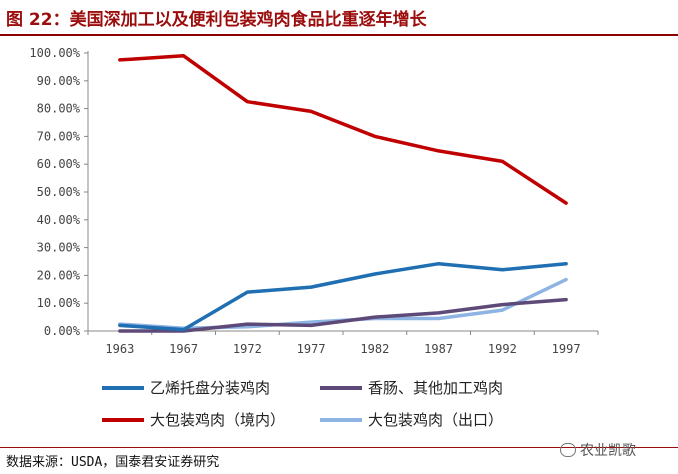  I want to click on legend-label: 大包装鸡肉（出口）, so click(435, 420).